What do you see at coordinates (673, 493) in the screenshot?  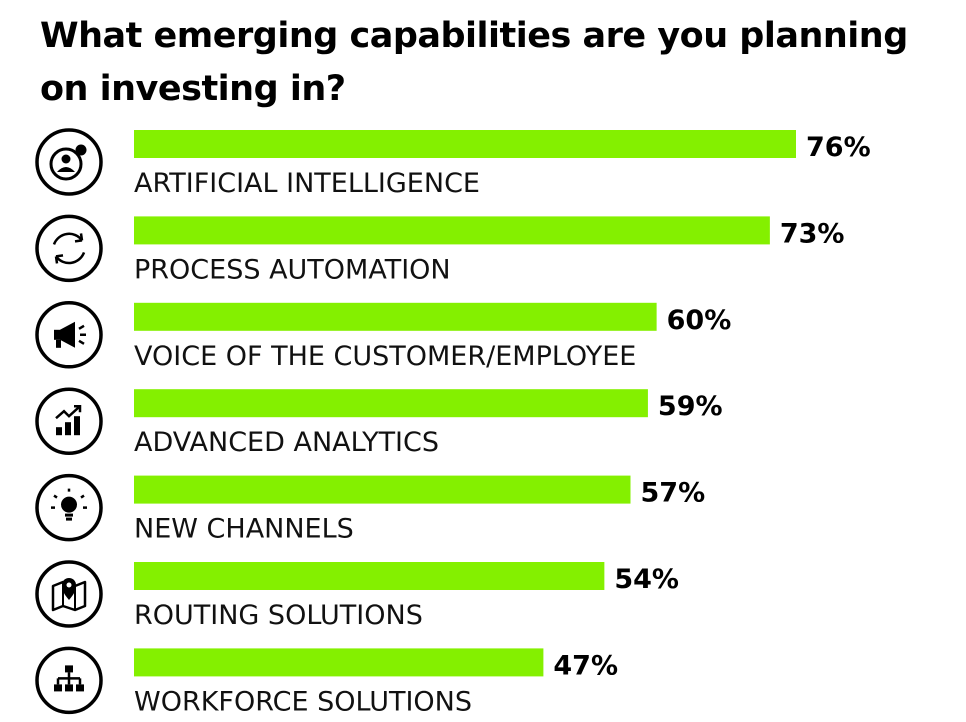 I see `value-label: 57%` at bounding box center [673, 493].